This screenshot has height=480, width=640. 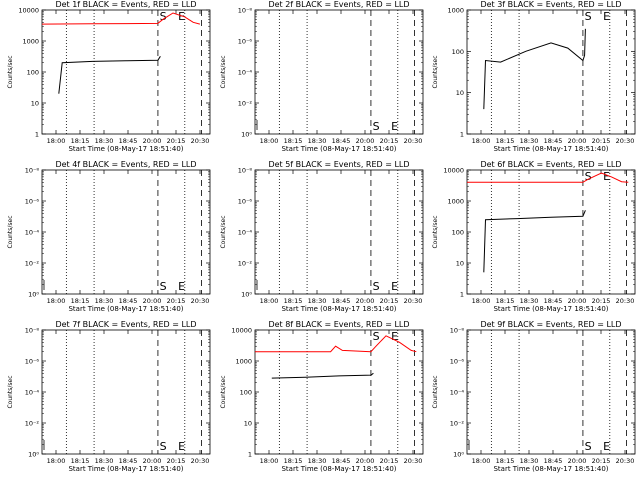 What do you see at coordinates (33, 73) in the screenshot?
I see `y-tick-label: 100` at bounding box center [33, 73].